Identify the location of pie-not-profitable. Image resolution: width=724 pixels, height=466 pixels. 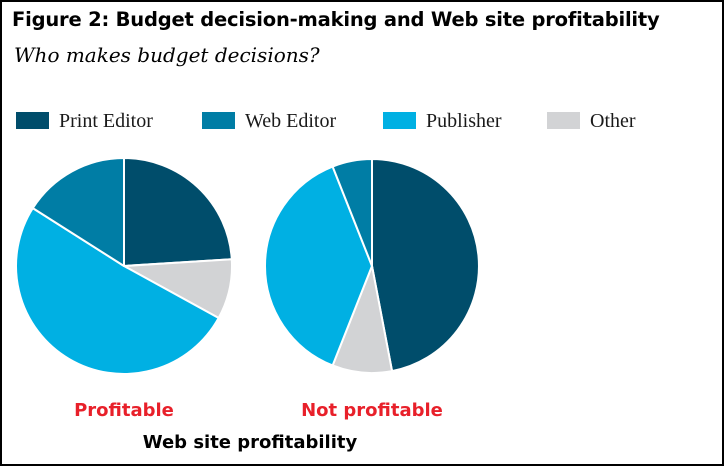
(371, 266).